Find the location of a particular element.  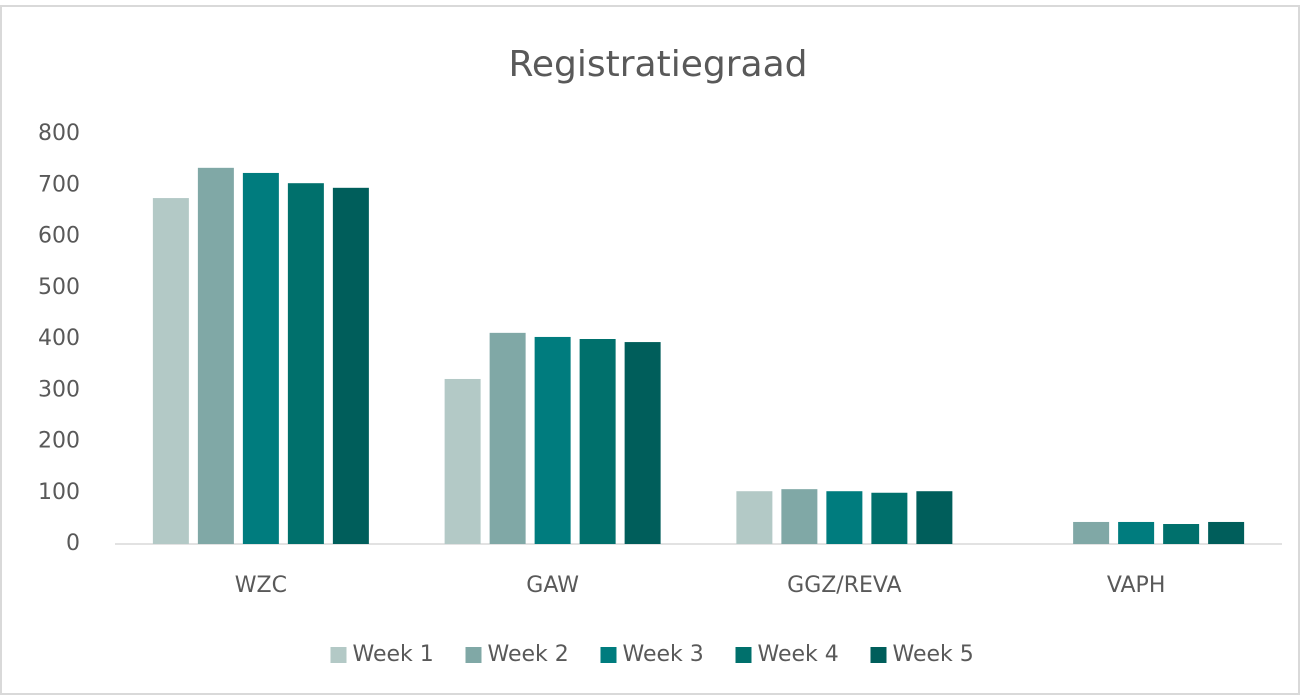

y-tick-label: 500 is located at coordinates (59, 287).